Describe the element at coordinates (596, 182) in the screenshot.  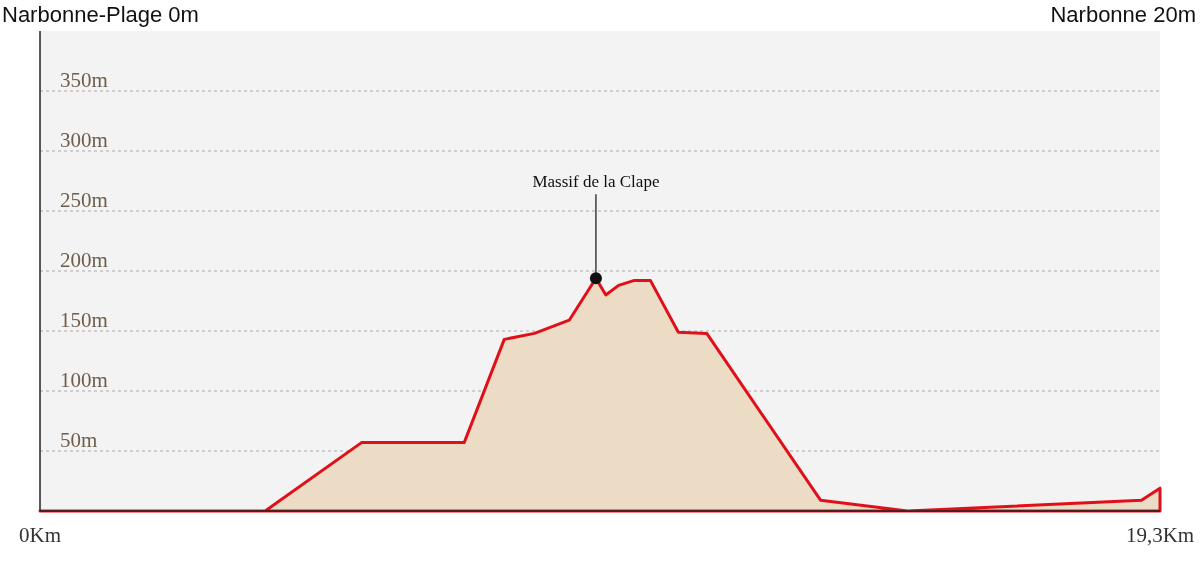
I see `annotation: Massif de la Clape` at that location.